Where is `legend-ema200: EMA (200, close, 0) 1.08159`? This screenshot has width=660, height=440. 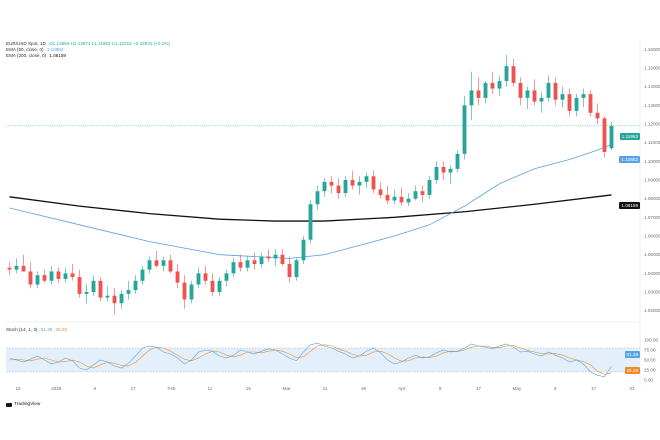
legend-ema200: EMA (200, close, 0) 1.08159 is located at coordinates (36, 56).